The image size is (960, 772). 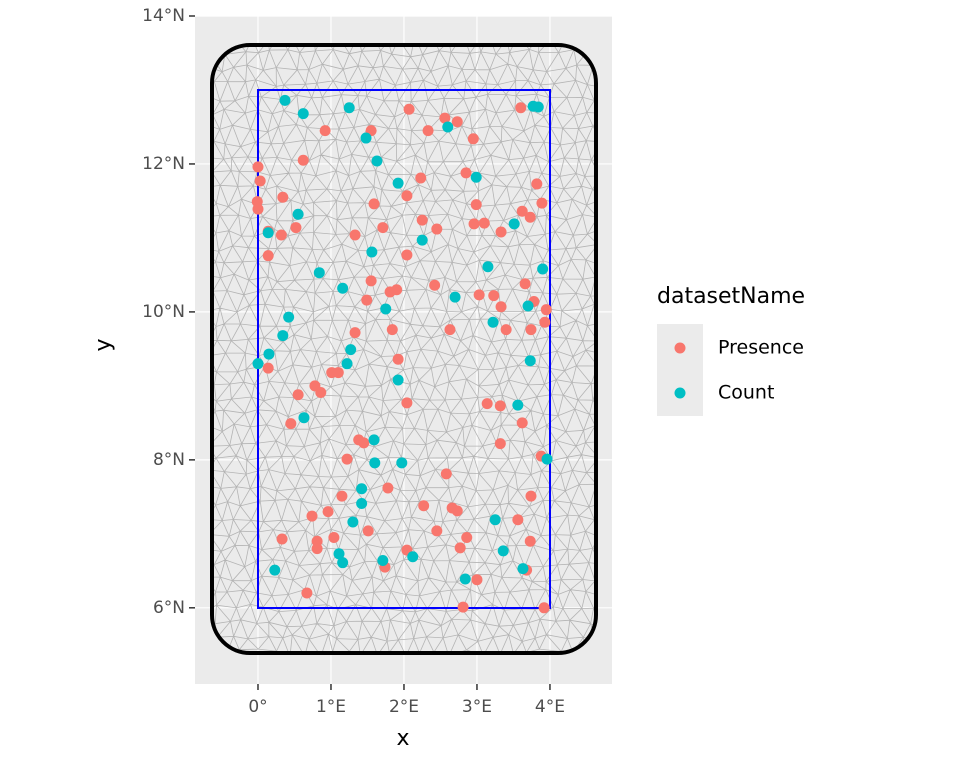 What do you see at coordinates (402, 738) in the screenshot?
I see `x-axis-label: x` at bounding box center [402, 738].